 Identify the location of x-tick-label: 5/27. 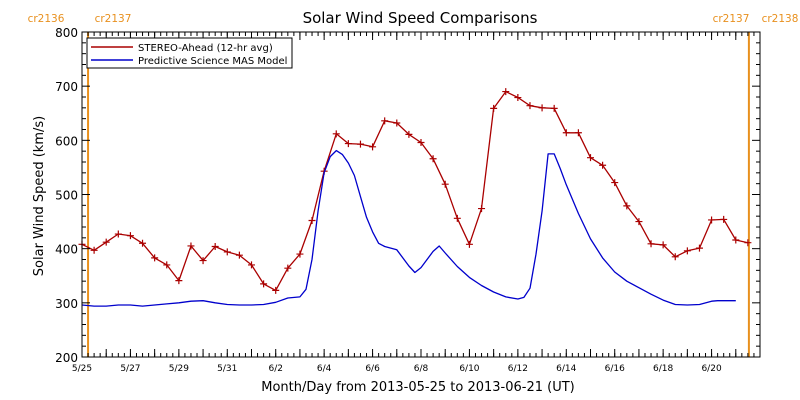
(130, 369).